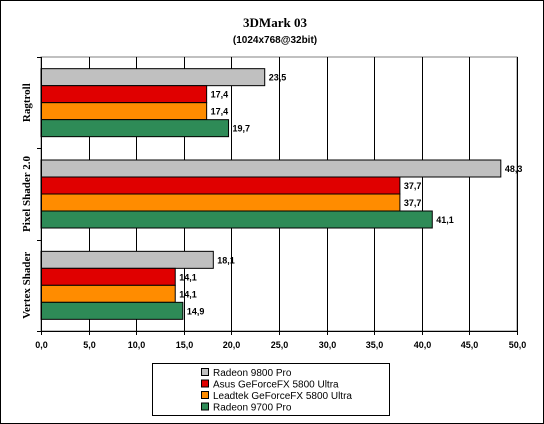  Describe the element at coordinates (470, 345) in the screenshot. I see `x-tick-label: 45,0` at that location.